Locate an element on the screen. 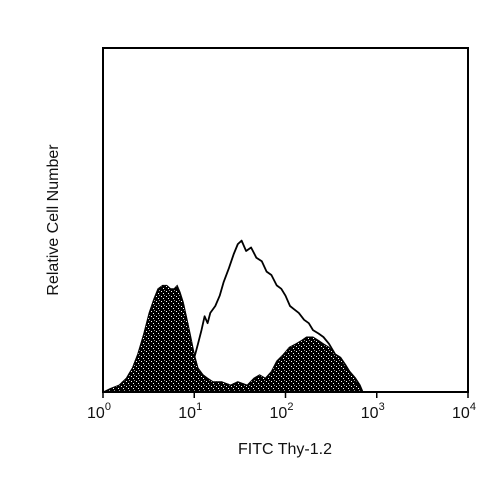  series-2-outline-histogram is located at coordinates (278, 315).